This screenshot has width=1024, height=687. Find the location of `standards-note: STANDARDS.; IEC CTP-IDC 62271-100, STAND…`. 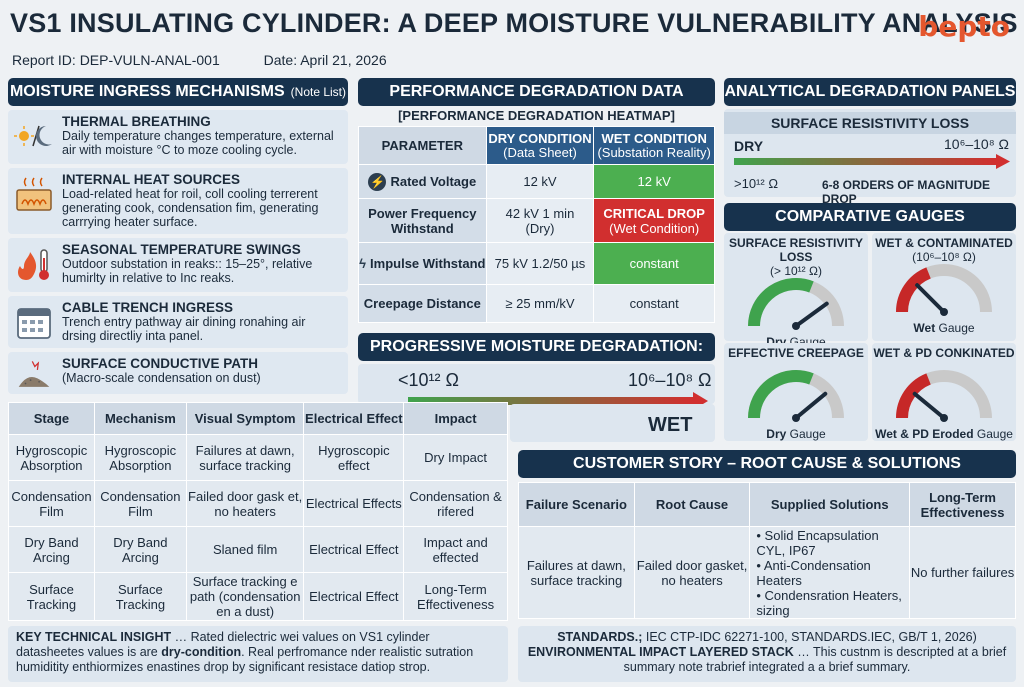

standards-note: STANDARDS.; IEC CTP-IDC 62271-100, STAND… is located at coordinates (767, 654).